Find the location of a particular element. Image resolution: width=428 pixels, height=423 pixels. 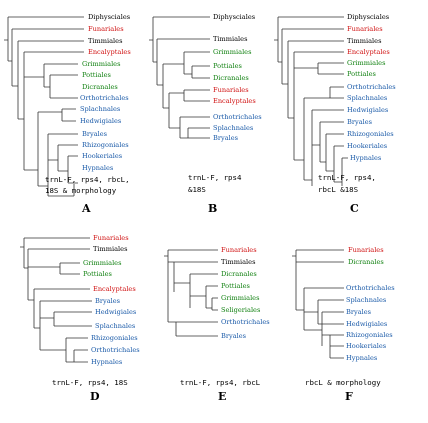

panel-a is located at coordinates (44, 106).